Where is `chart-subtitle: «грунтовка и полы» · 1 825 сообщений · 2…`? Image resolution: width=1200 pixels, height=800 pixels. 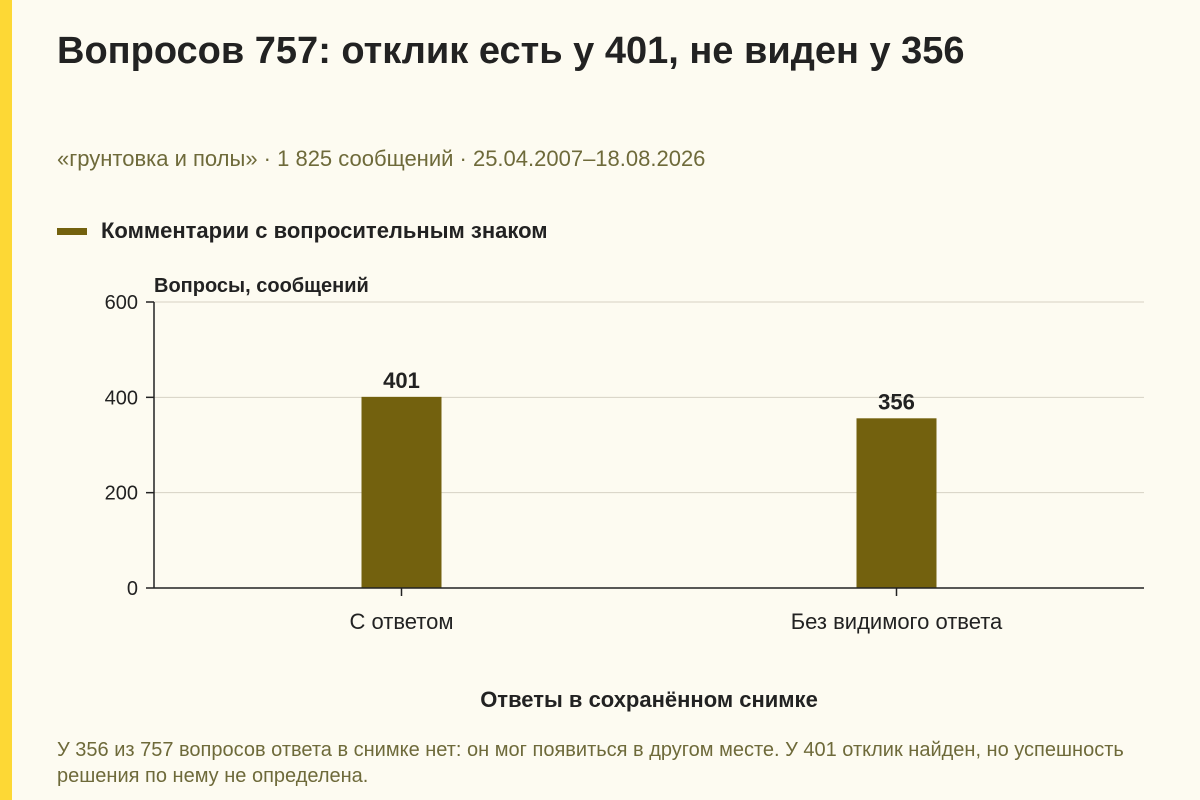
chart-subtitle: «грунтовка и полы» · 1 825 сообщений · 2… is located at coordinates (381, 158).